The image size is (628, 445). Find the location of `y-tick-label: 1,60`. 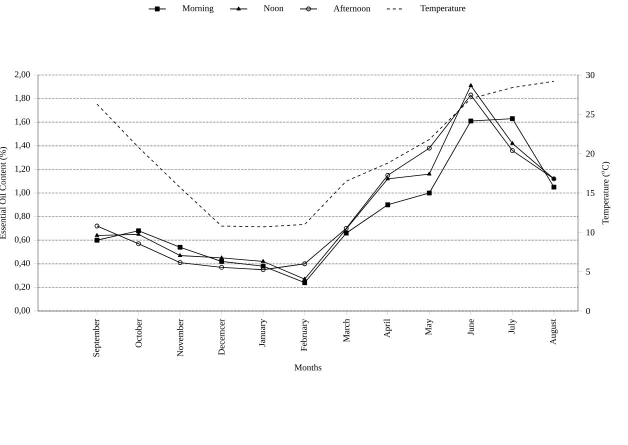

y-tick-label: 1,60 is located at coordinates (22, 122).